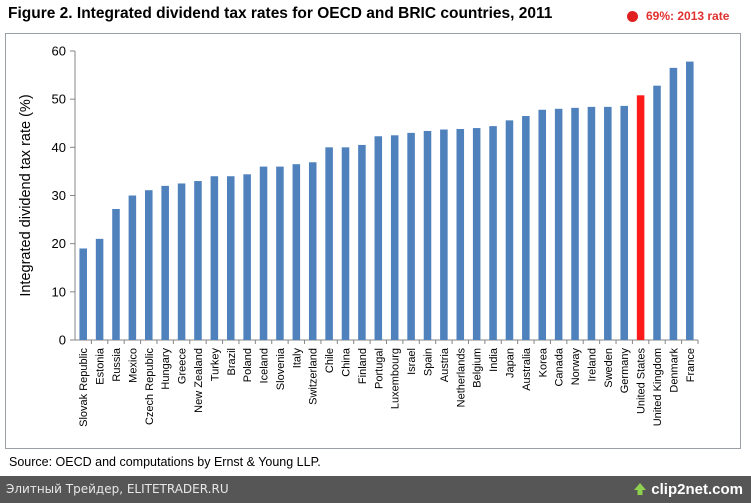 This screenshot has height=503, width=751. What do you see at coordinates (215, 365) in the screenshot?
I see `x-tick-label: Turkey` at bounding box center [215, 365].